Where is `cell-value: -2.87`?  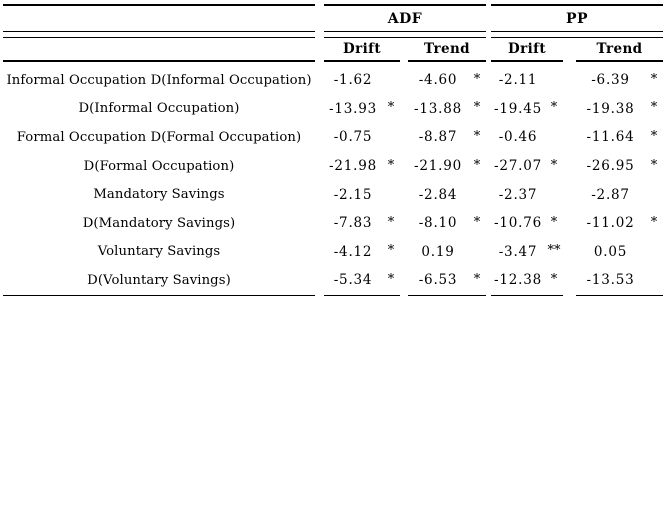 cell-value: -2.87 is located at coordinates (610, 194).